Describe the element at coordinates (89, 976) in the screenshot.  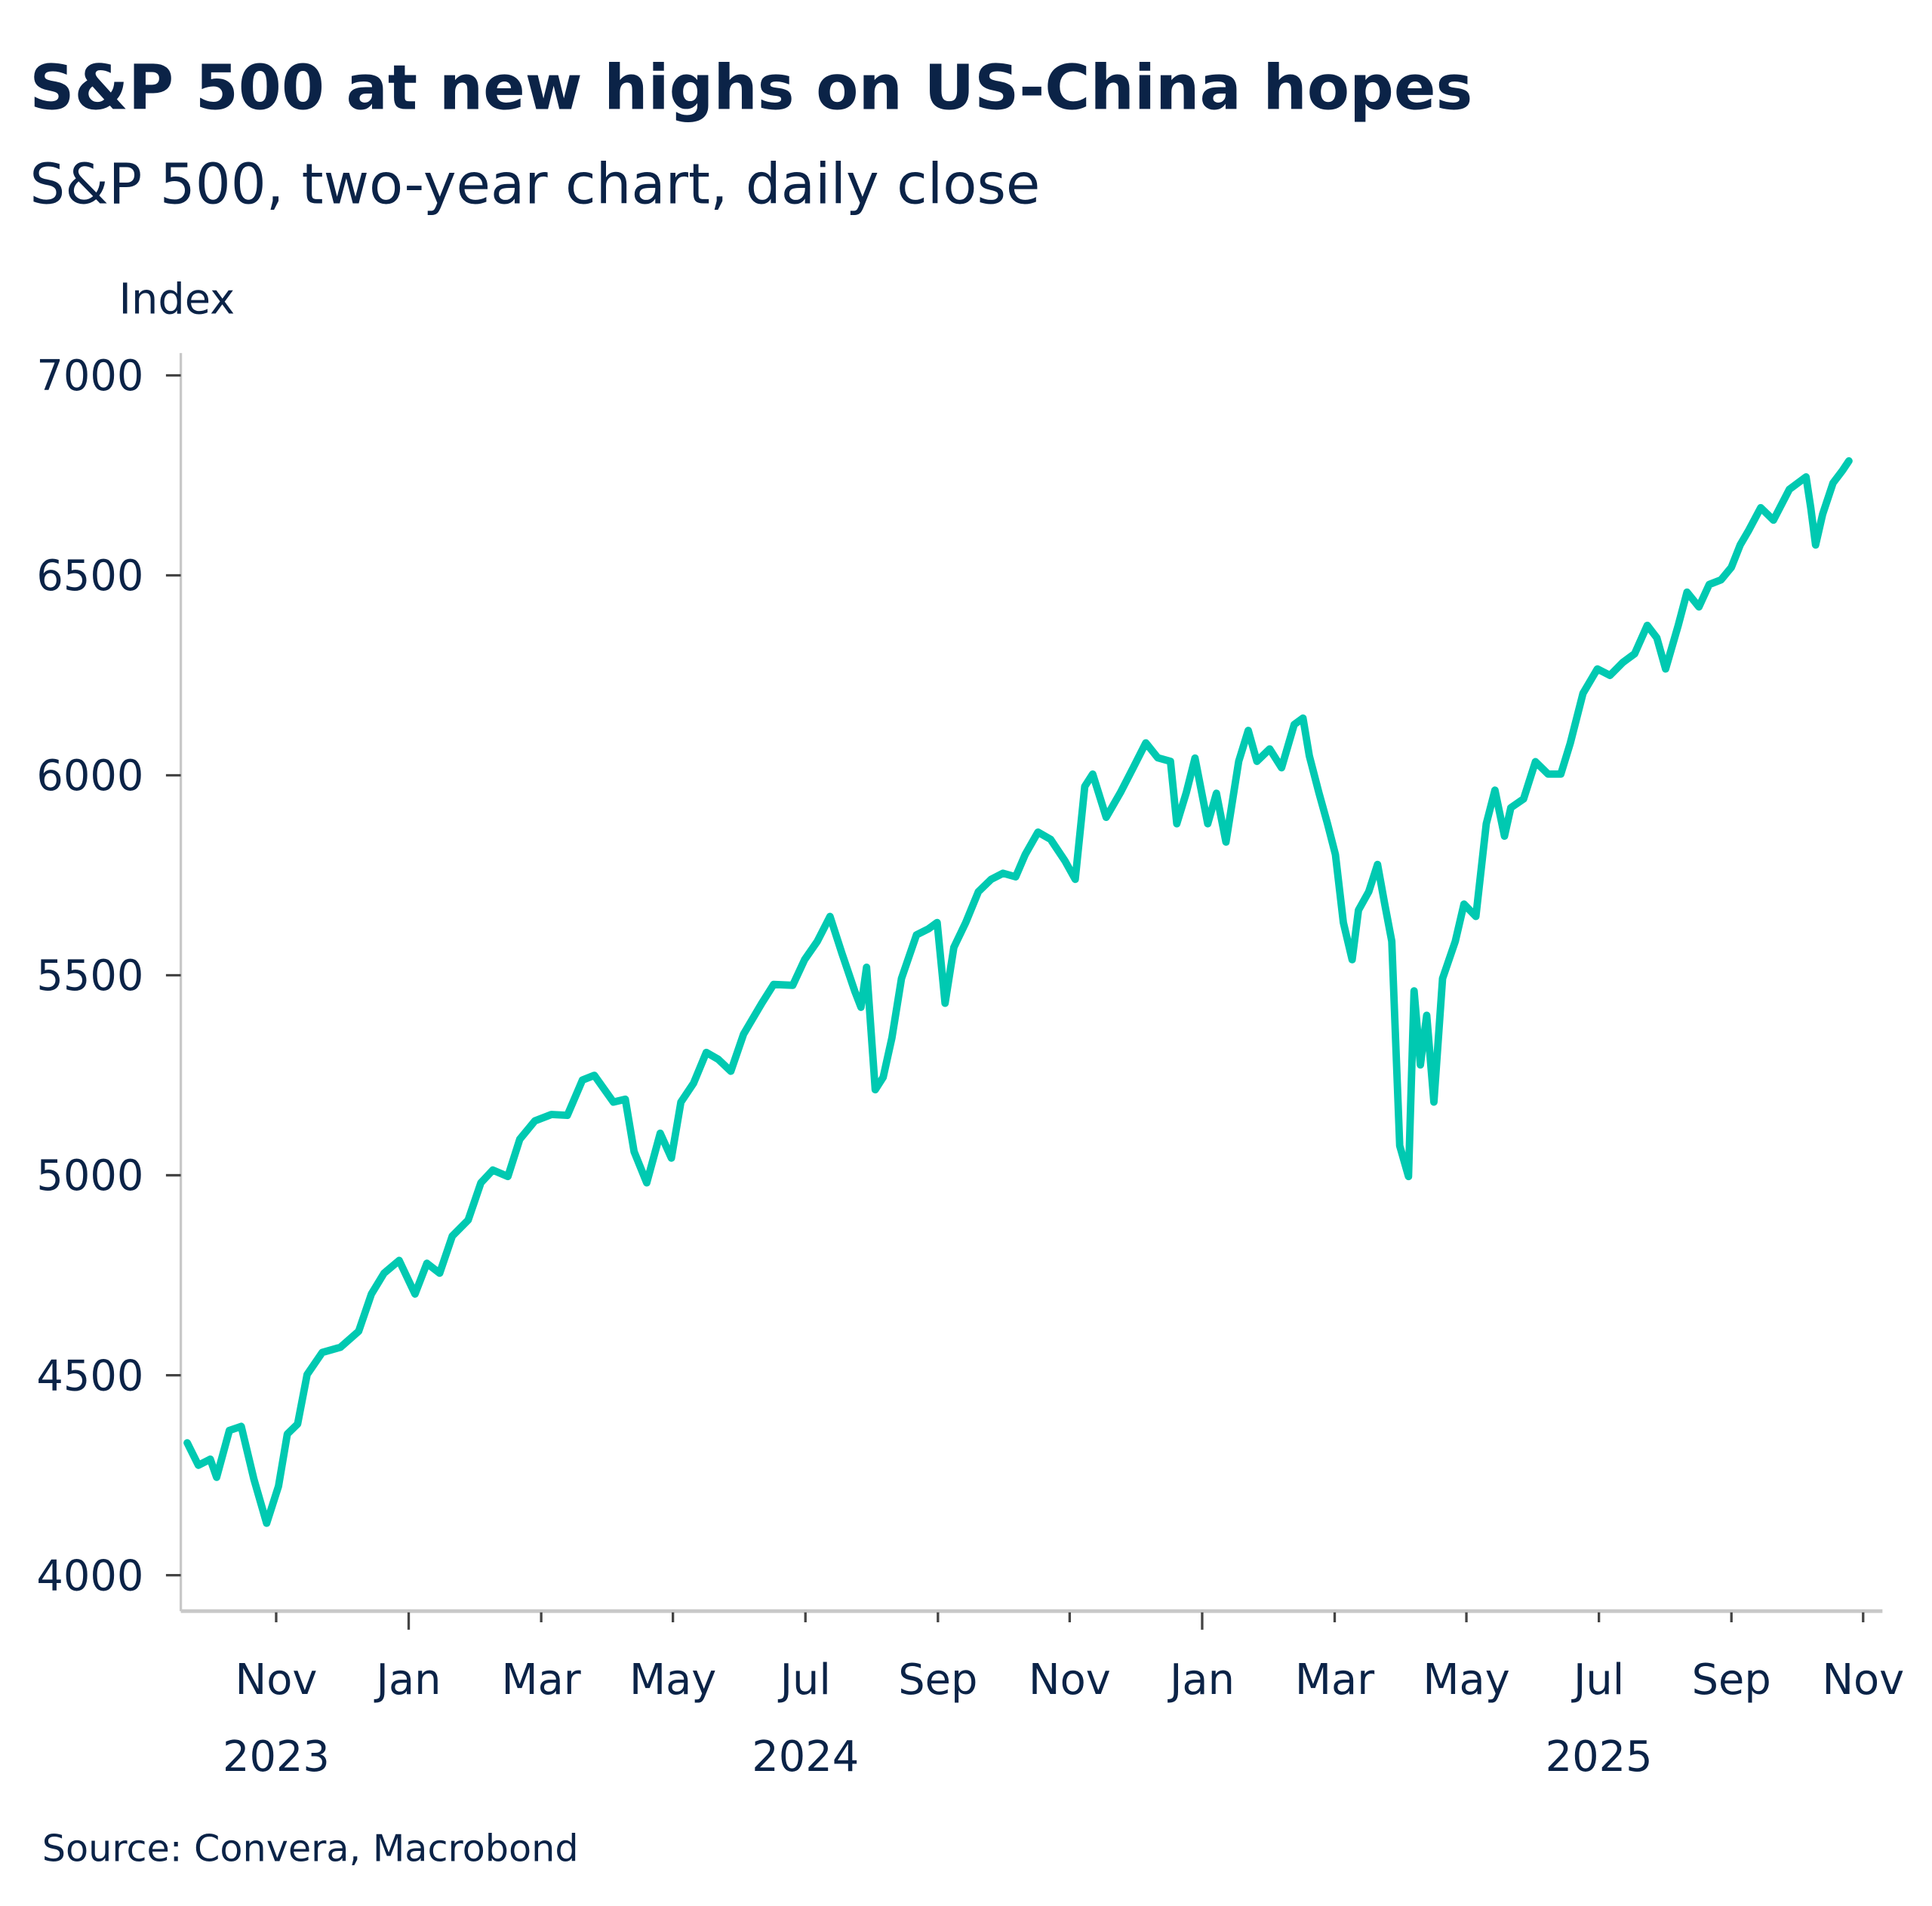
I see `y-tick-label: 5500` at that location.